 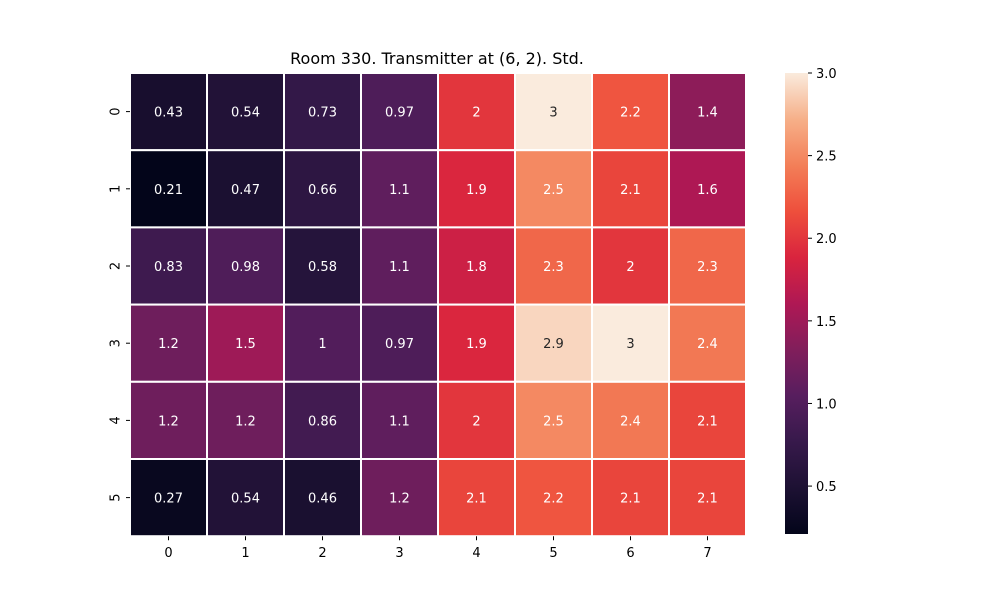 I want to click on cell-annotation: 1.8, so click(x=476, y=267).